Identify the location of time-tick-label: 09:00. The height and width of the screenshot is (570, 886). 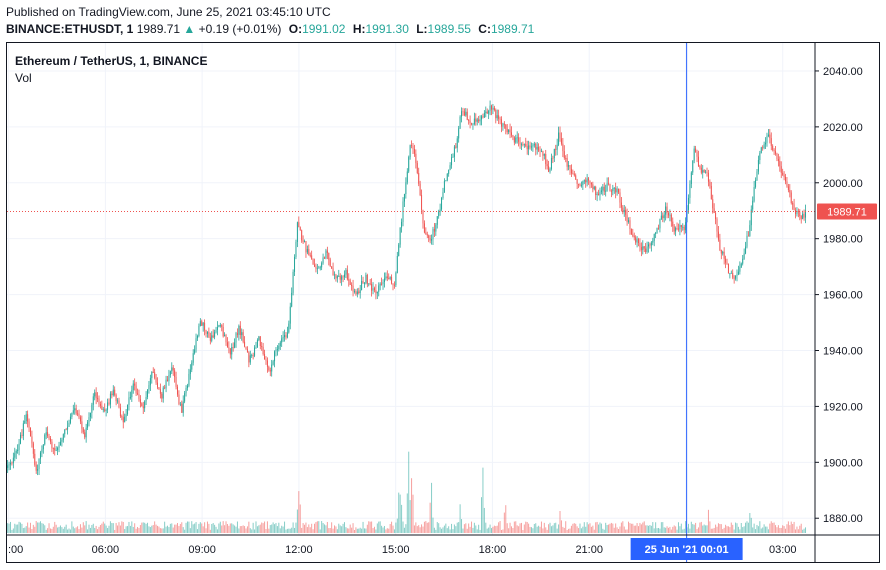
(202, 550).